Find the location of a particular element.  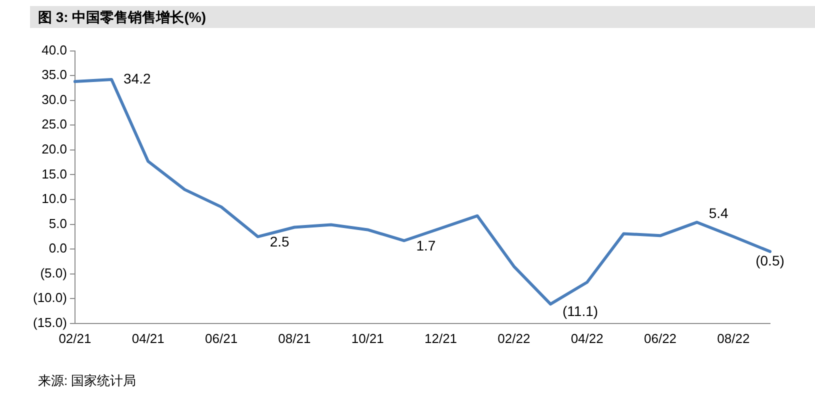

x-tick-label: 02/21 is located at coordinates (75, 338).